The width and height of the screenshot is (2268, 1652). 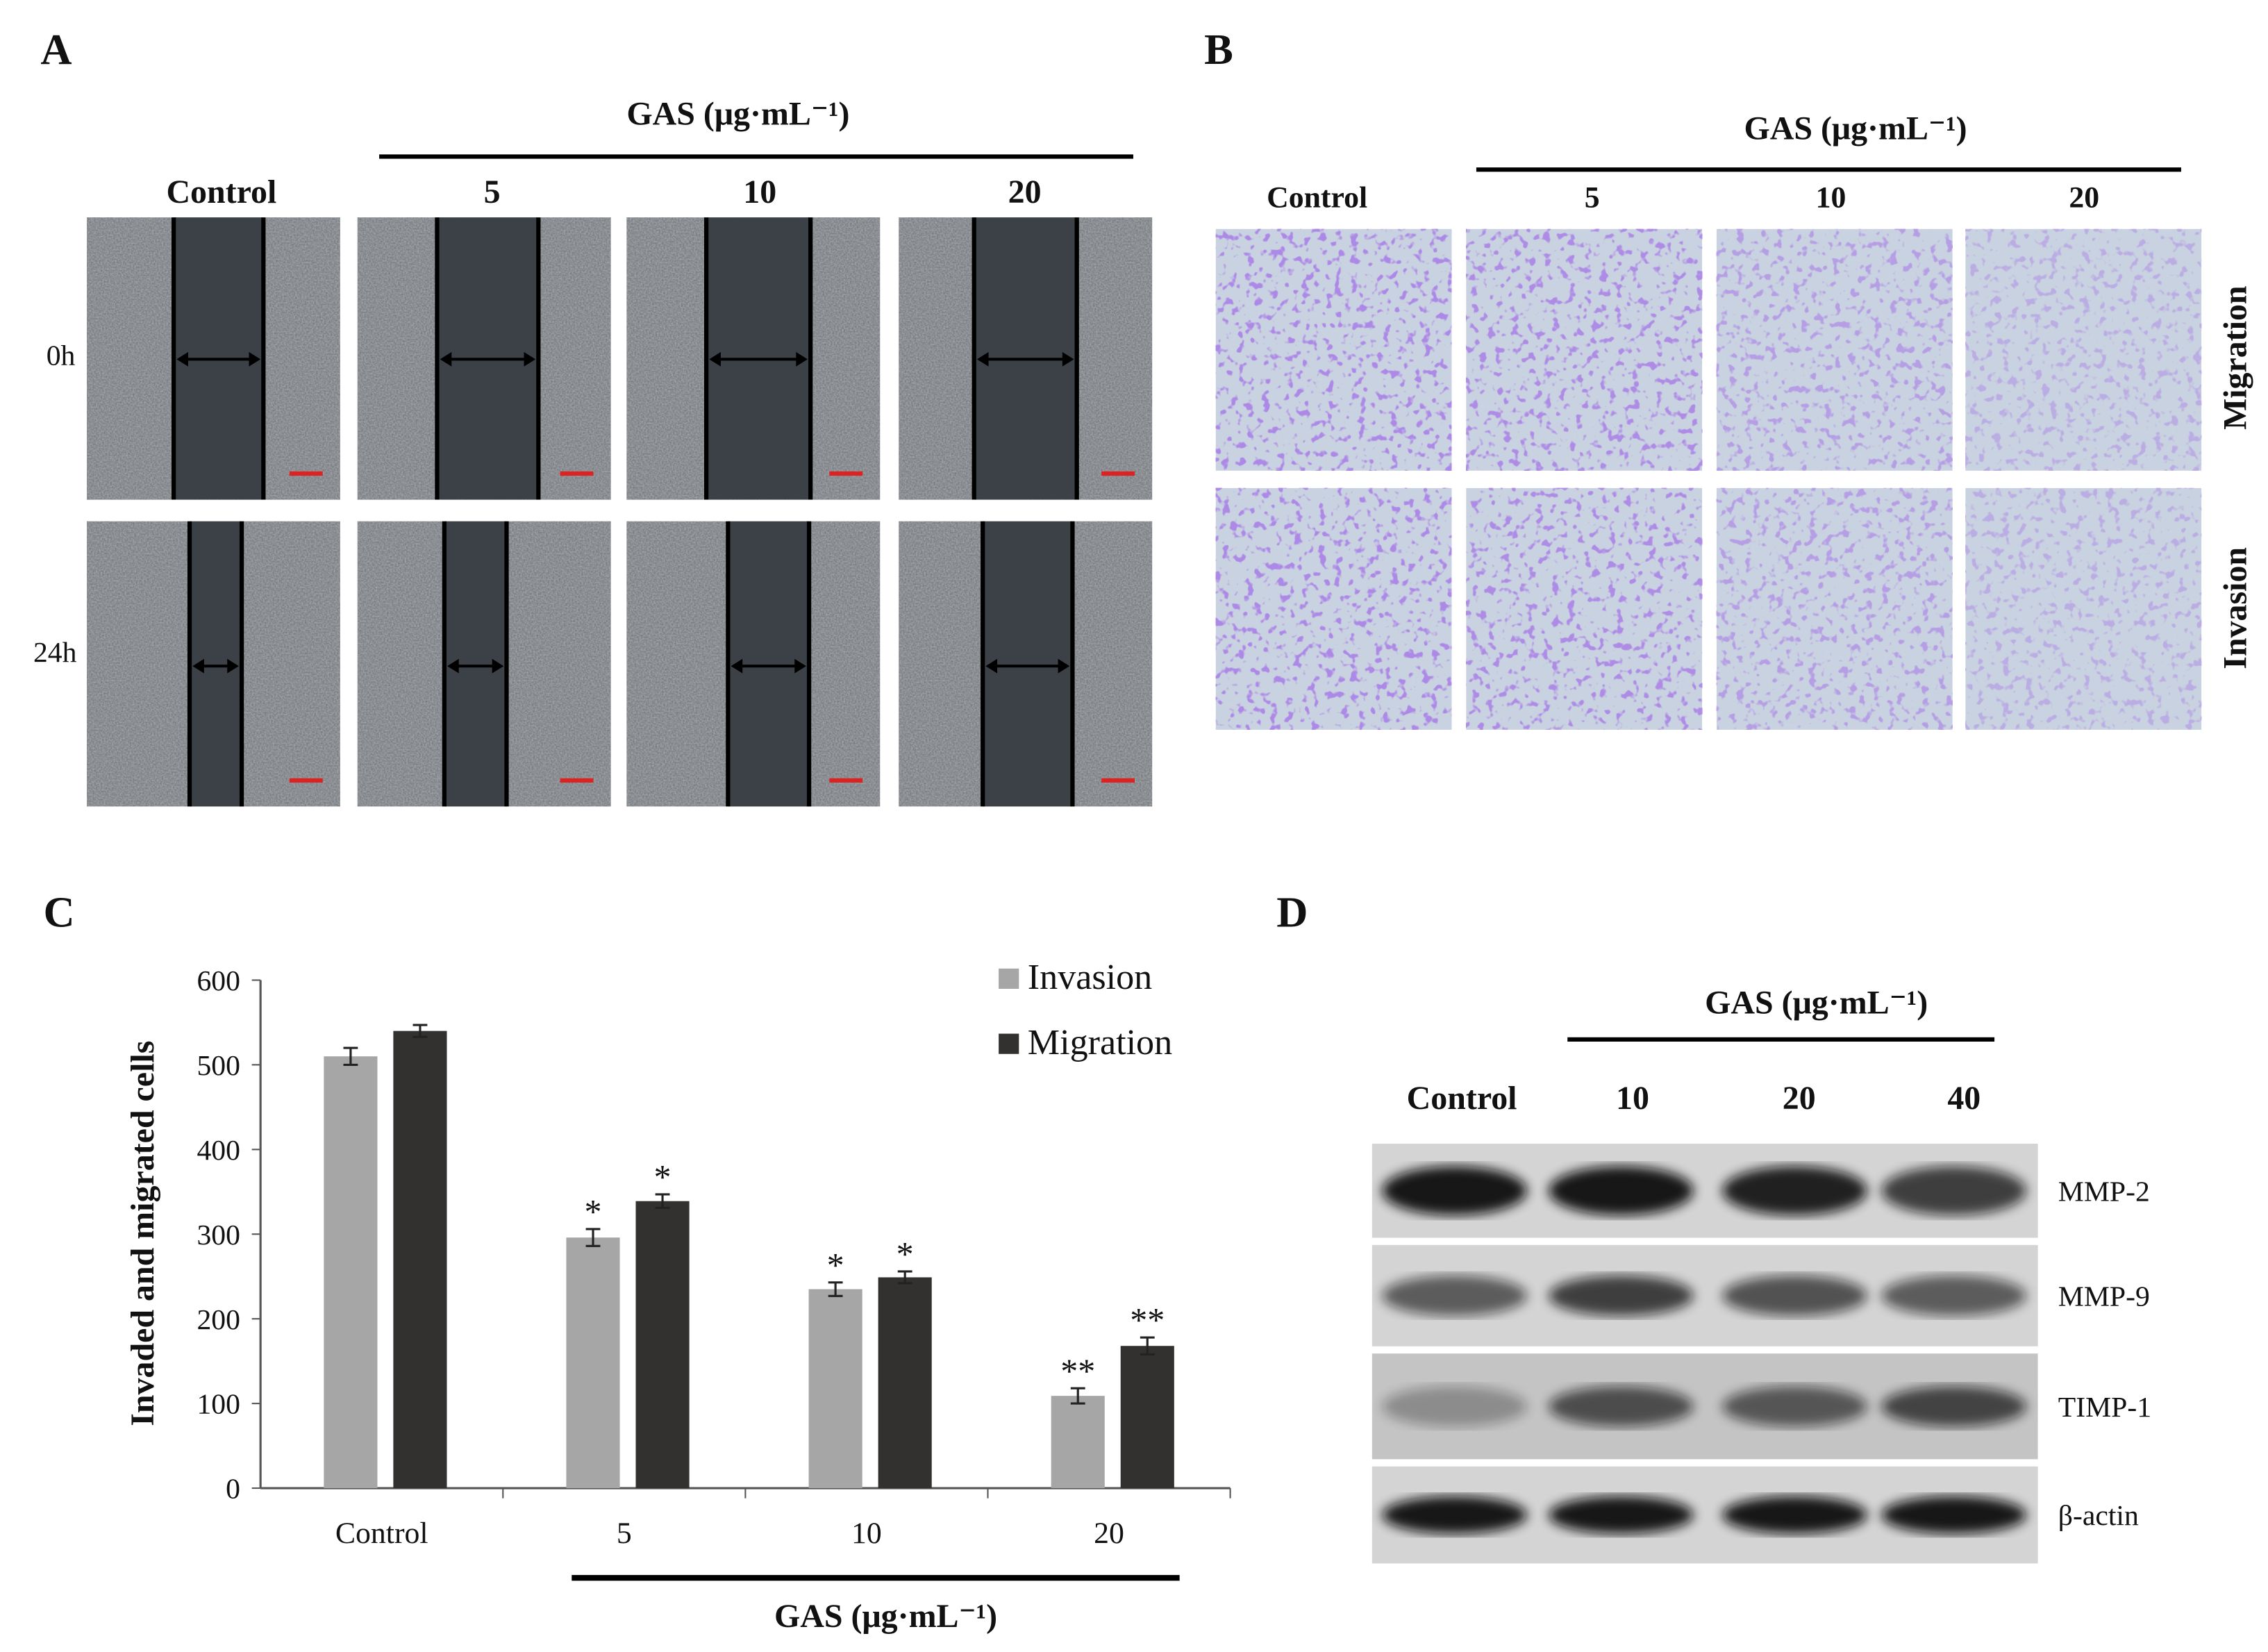 What do you see at coordinates (1592, 197) in the screenshot?
I see `col-label: 5` at bounding box center [1592, 197].